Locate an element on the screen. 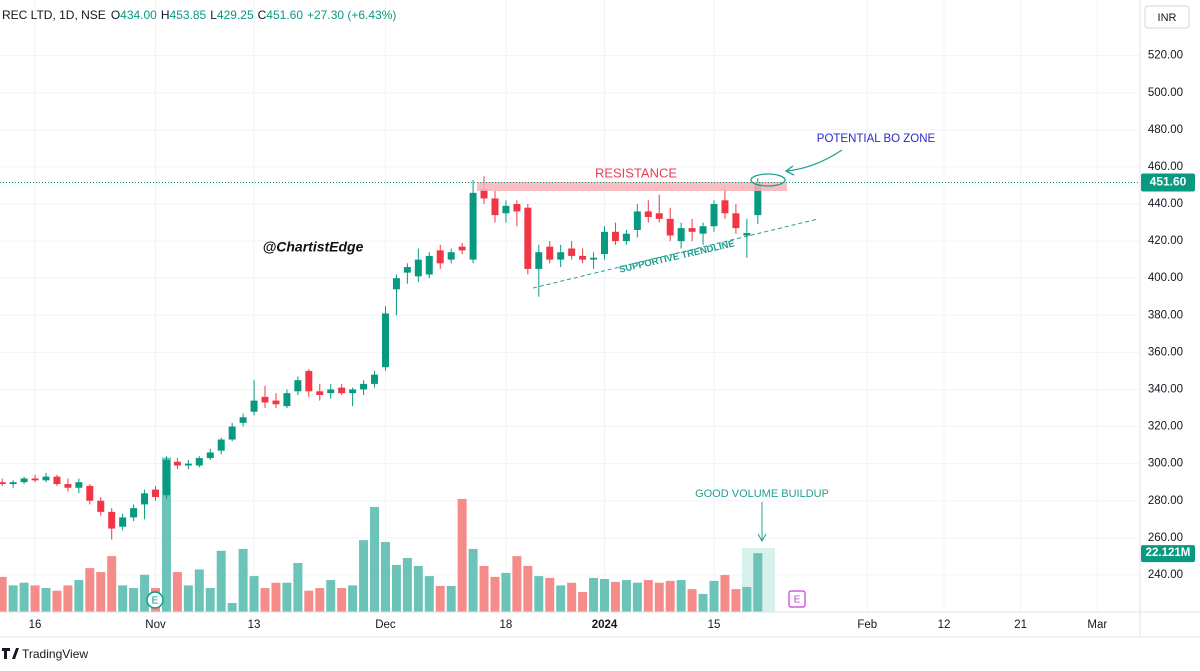 This screenshot has height=671, width=1200. x-tick-label: Feb is located at coordinates (867, 625).